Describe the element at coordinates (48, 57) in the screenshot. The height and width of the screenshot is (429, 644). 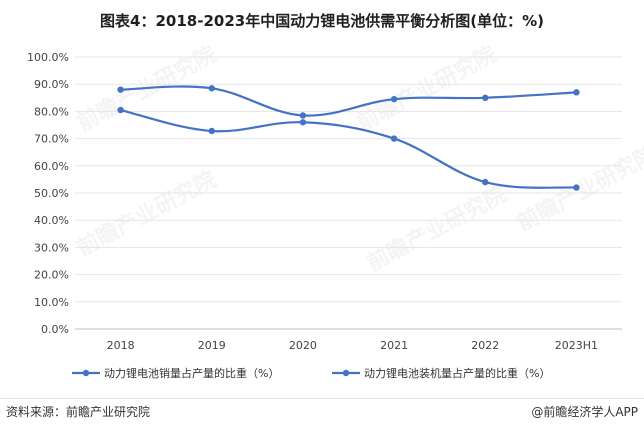
I see `y-tick-label: 100.0%` at that location.